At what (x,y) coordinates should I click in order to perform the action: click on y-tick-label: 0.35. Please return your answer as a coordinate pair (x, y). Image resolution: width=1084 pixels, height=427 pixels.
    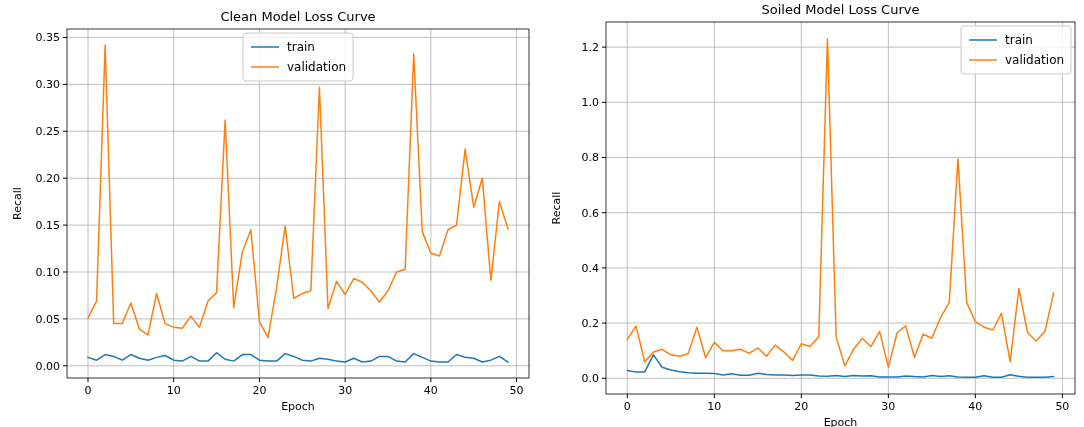
    Looking at the image, I should click on (47, 38).